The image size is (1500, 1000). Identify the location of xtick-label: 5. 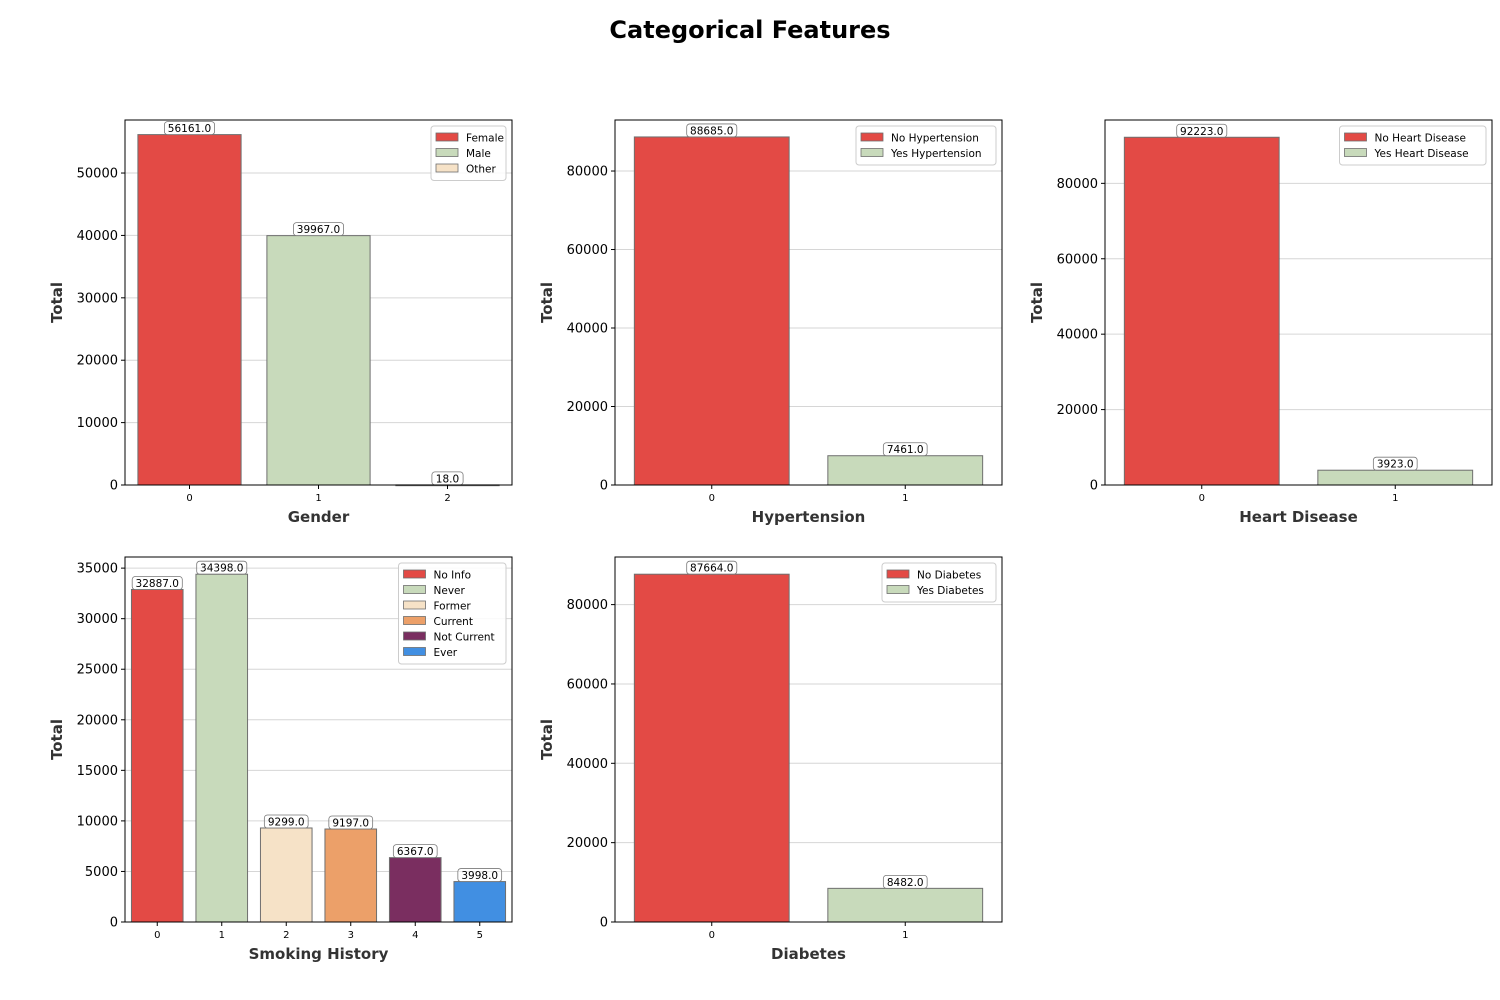
(480, 935).